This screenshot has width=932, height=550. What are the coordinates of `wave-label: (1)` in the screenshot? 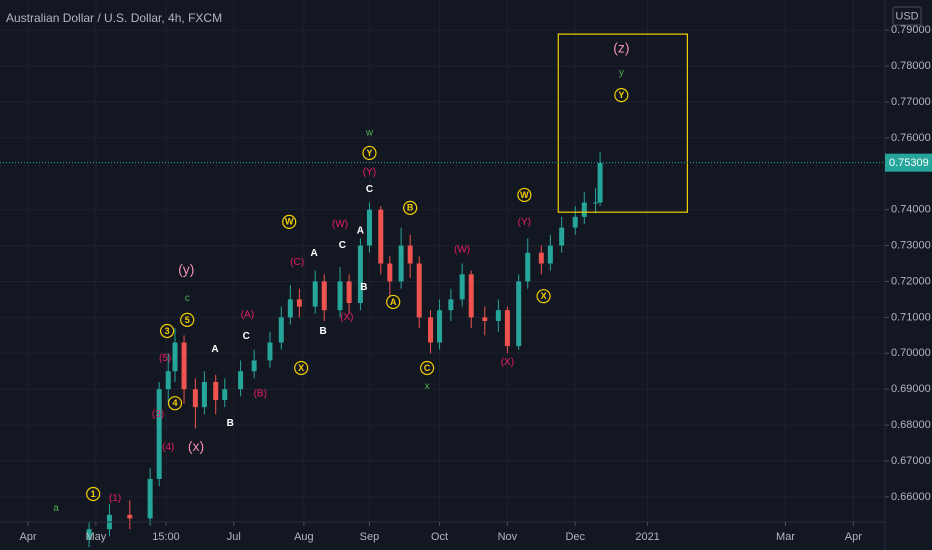 It's located at (115, 498).